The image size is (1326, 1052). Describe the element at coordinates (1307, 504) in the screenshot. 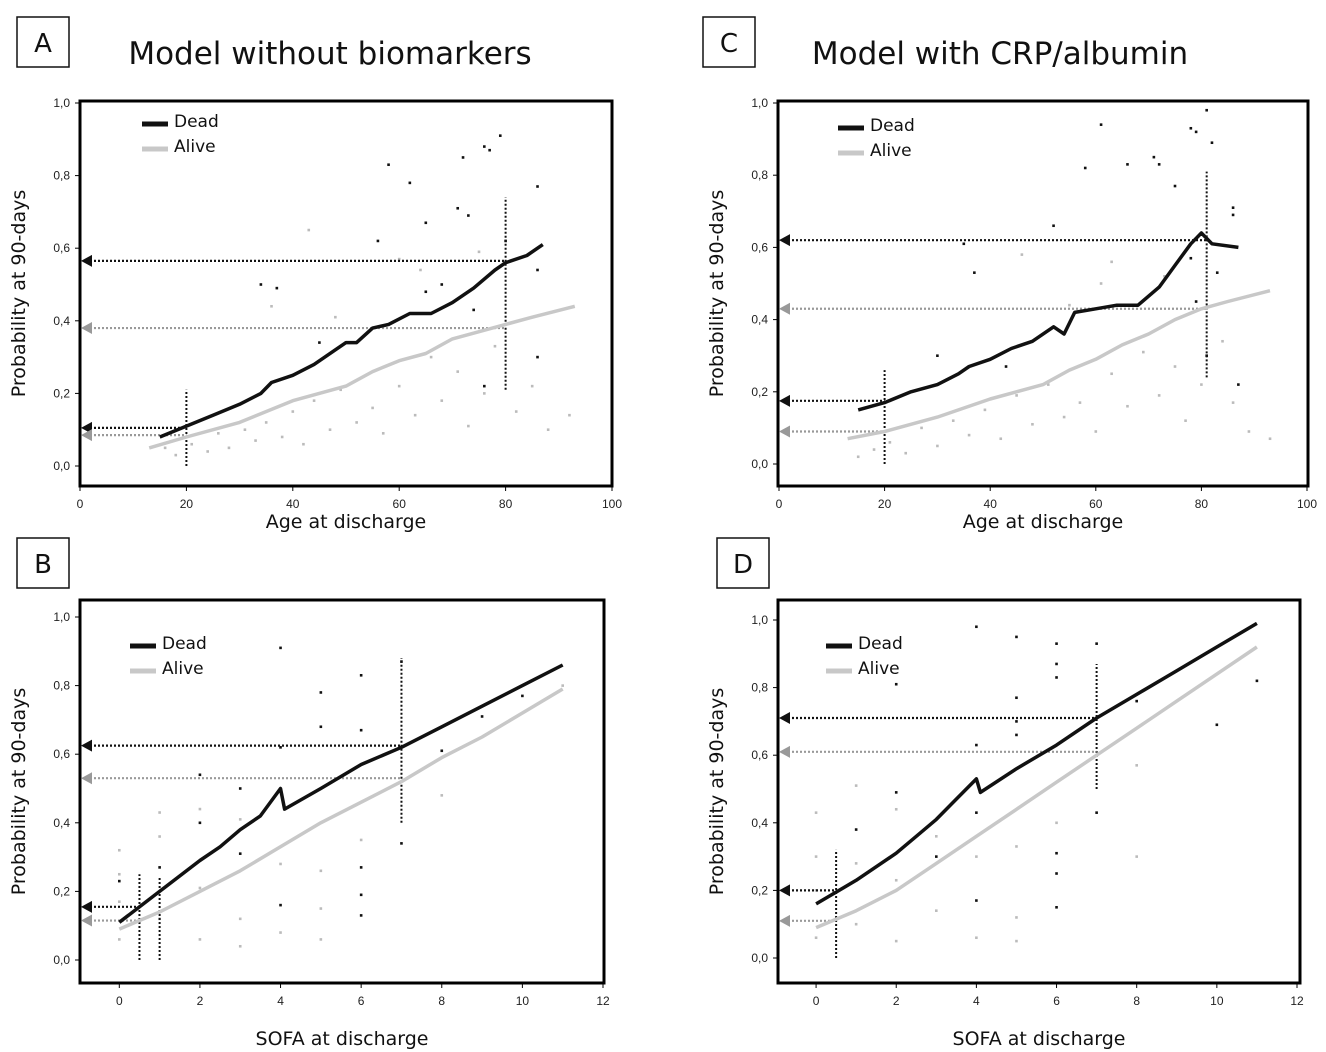

I see `x-tick-label: 100` at that location.